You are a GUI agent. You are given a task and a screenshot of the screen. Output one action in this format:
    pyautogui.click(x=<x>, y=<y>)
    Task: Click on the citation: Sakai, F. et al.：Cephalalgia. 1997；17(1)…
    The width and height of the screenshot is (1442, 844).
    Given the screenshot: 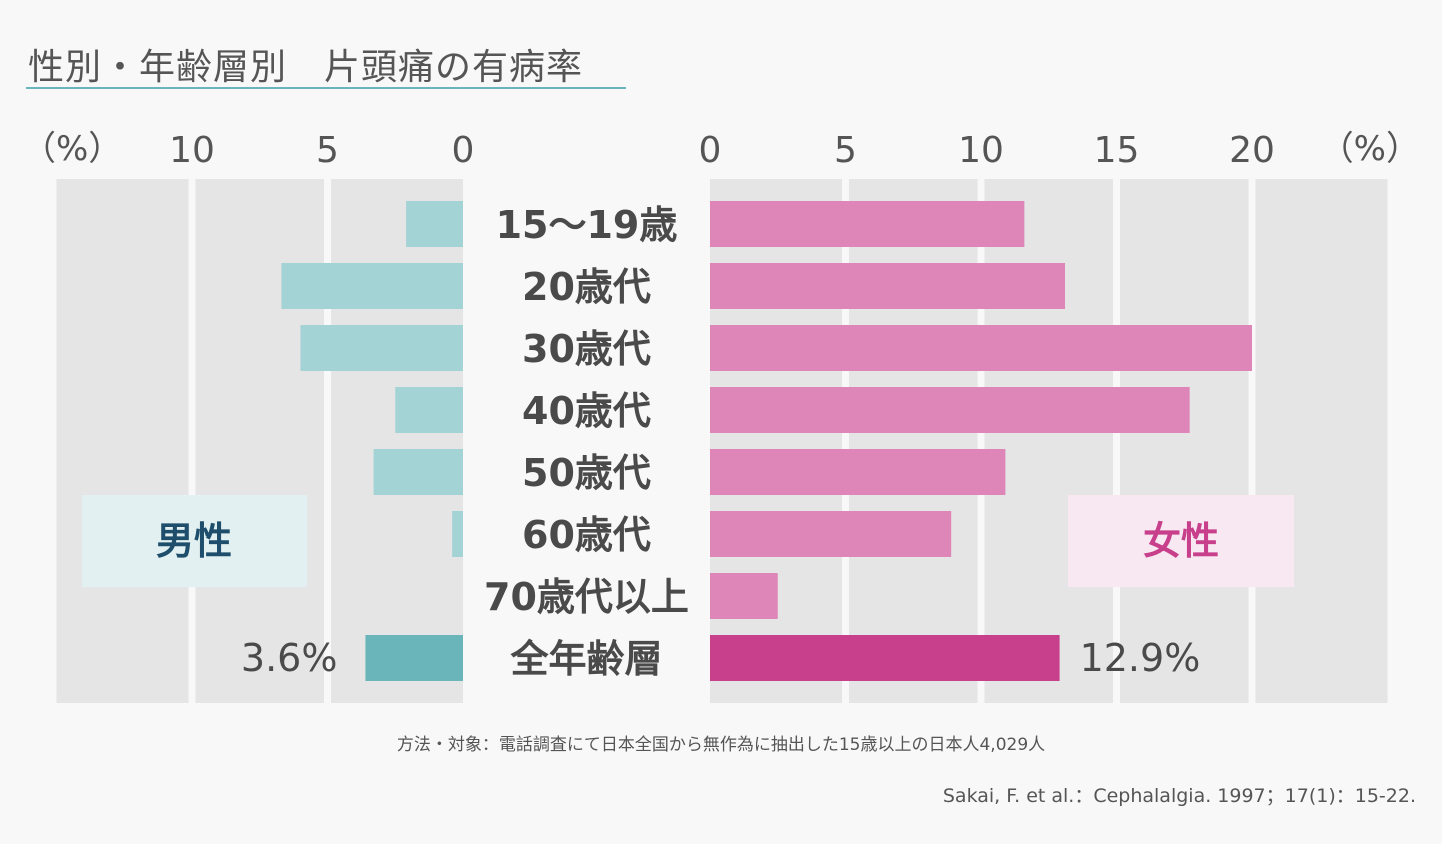 What is the action you would take?
    pyautogui.click(x=1179, y=796)
    